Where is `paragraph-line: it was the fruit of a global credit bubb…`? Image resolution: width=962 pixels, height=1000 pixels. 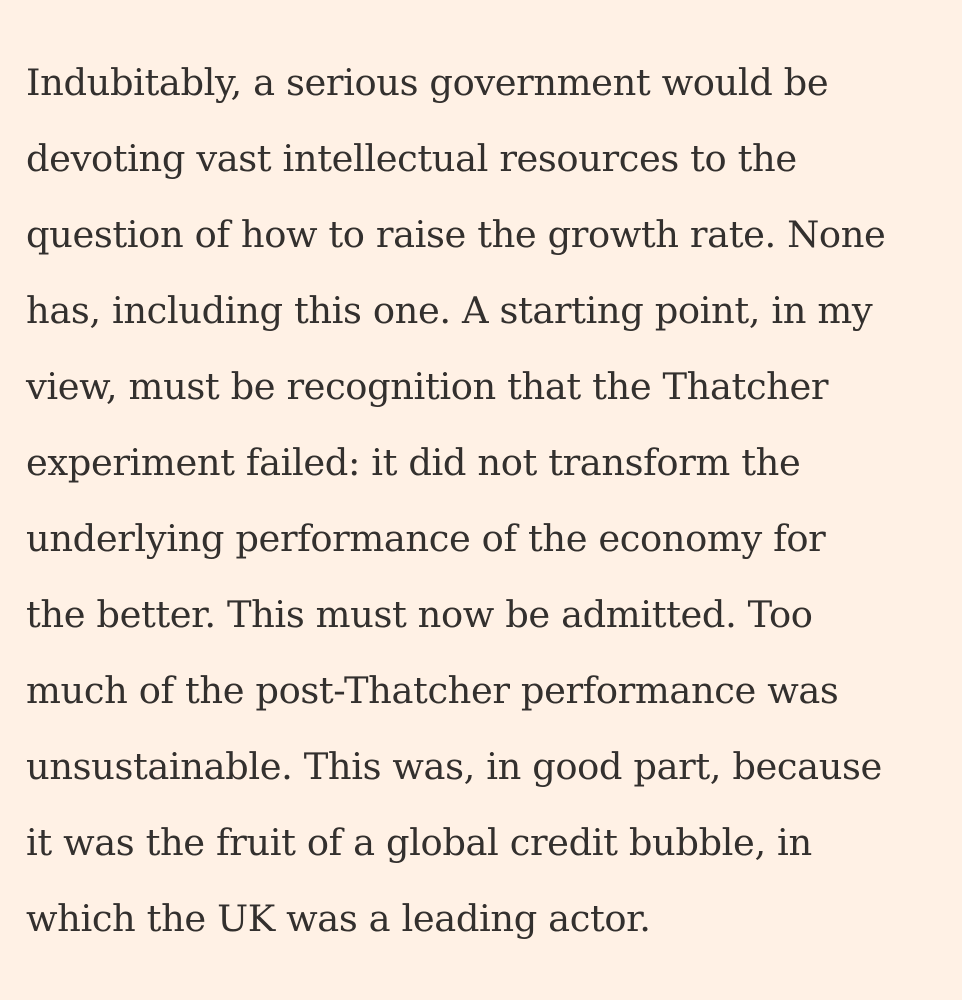
paragraph-line: it was the fruit of a global credit bubb… is located at coordinates (419, 842).